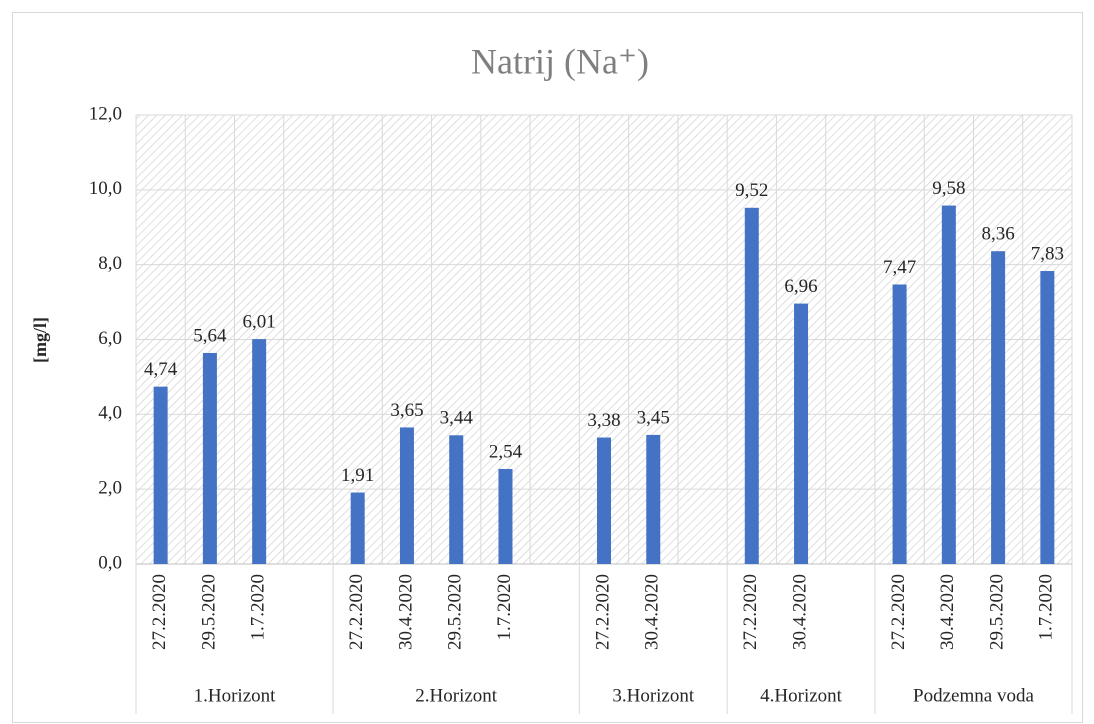 This screenshot has width=1094, height=724. I want to click on group-label: 1.Horizont, so click(235, 695).